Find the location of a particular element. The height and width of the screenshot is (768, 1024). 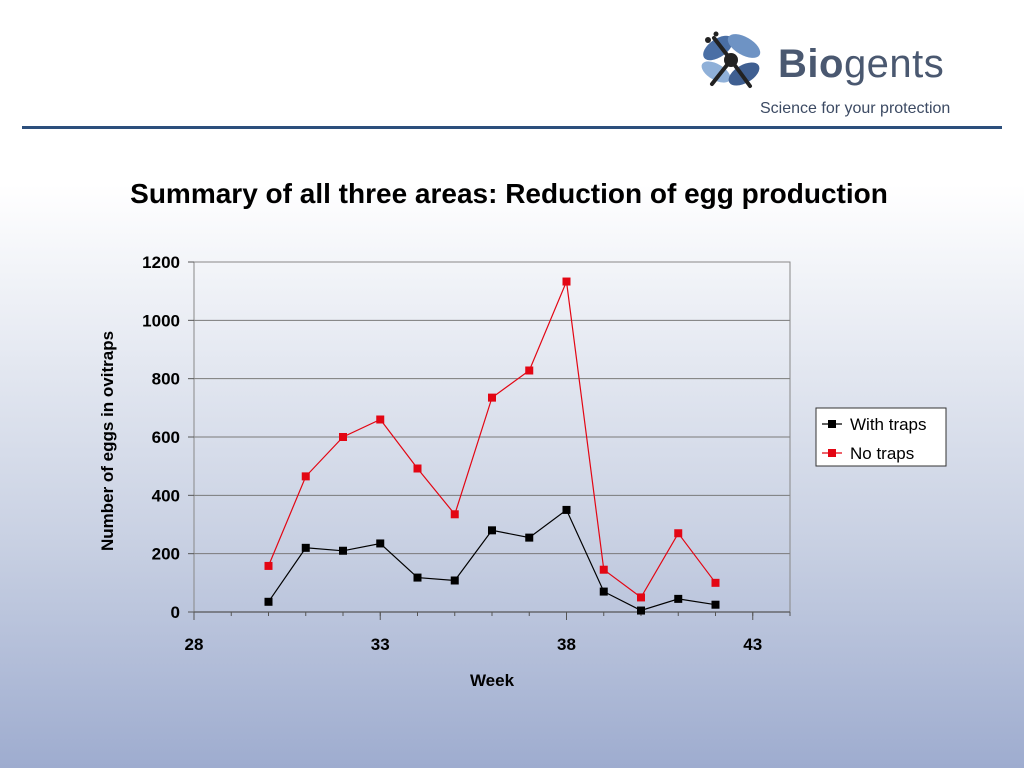

legend-label: With traps is located at coordinates (888, 424).